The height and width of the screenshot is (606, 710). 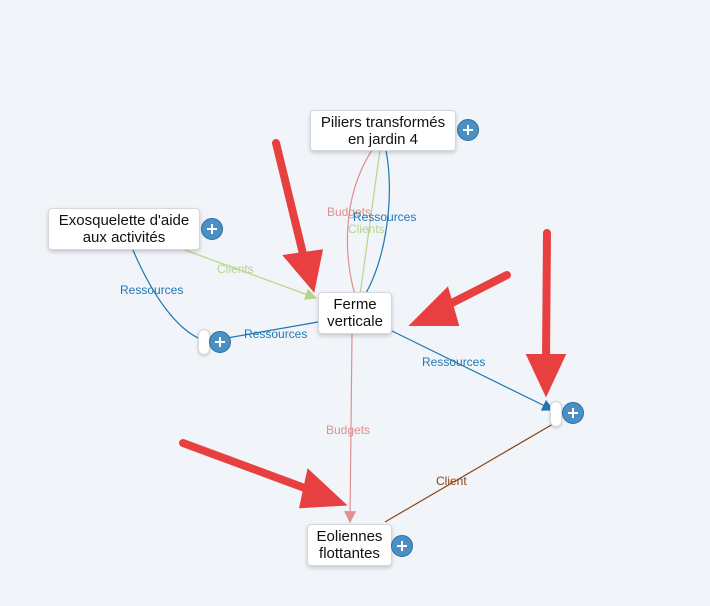 I want to click on edge-label-clients-left: Clients, so click(x=235, y=269).